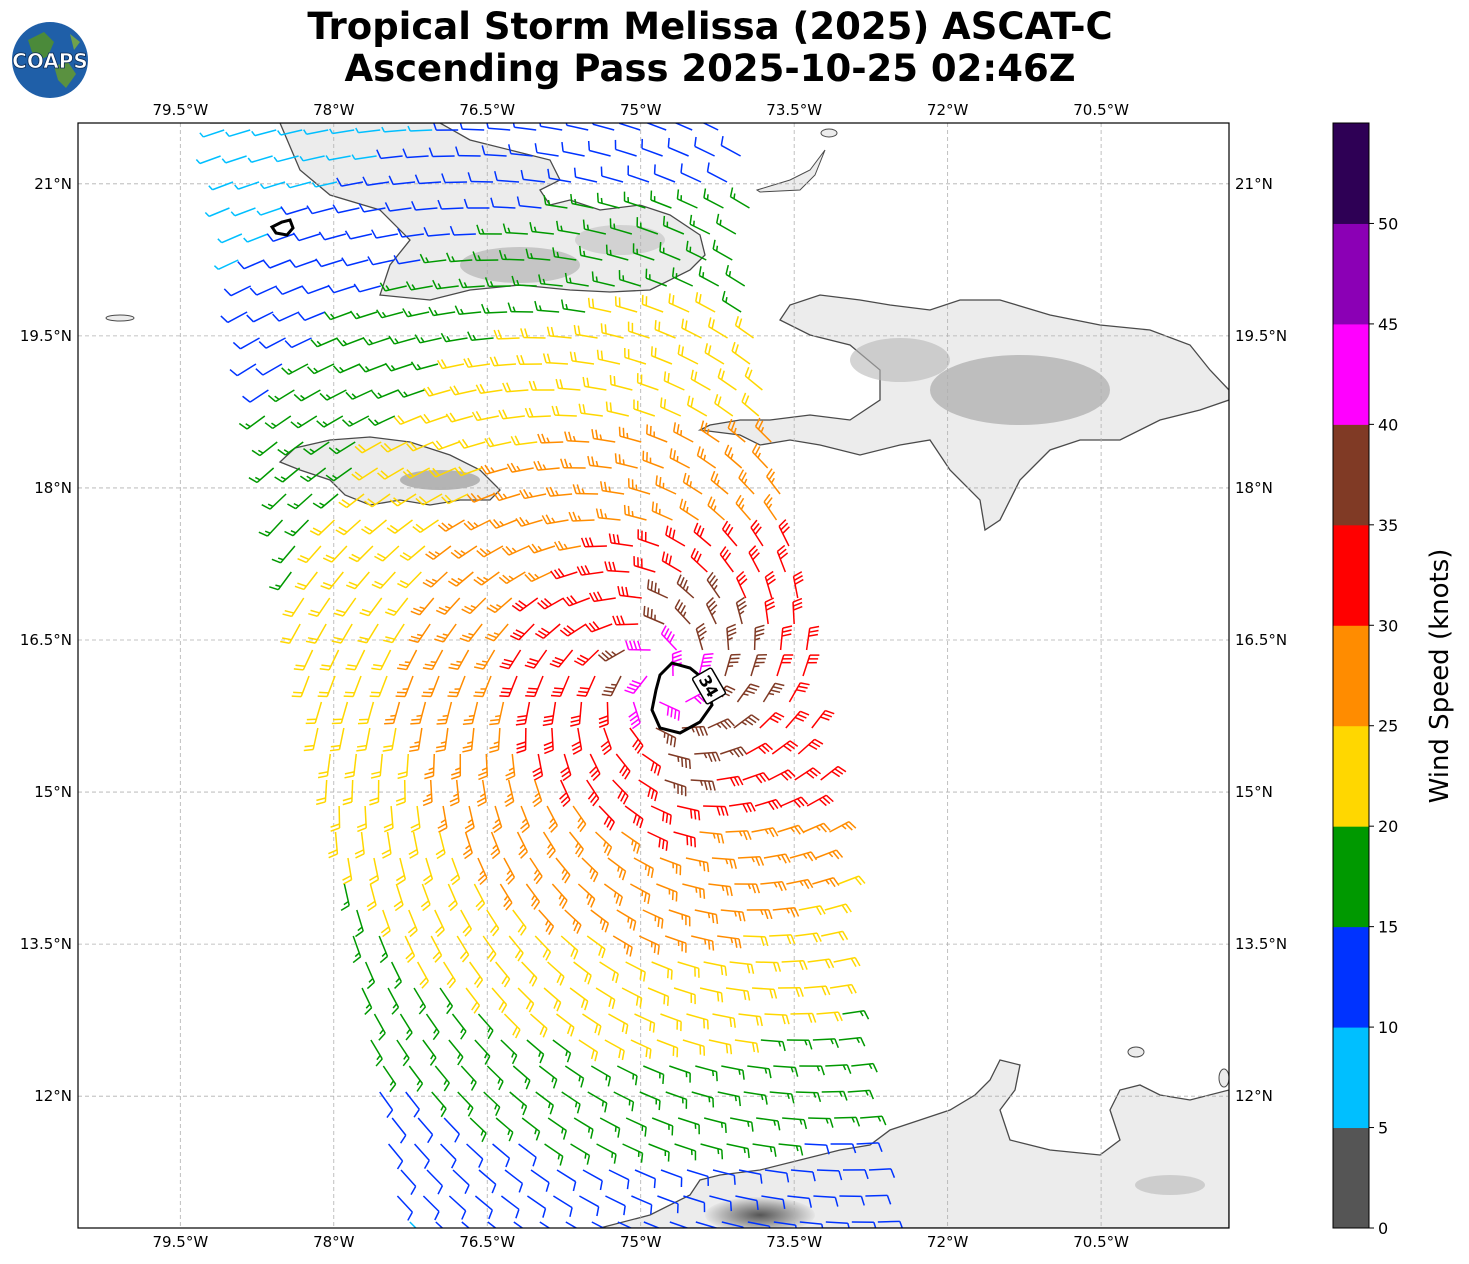  What do you see at coordinates (1388, 826) in the screenshot?
I see `colorbar-tick-label: 20` at bounding box center [1388, 826].